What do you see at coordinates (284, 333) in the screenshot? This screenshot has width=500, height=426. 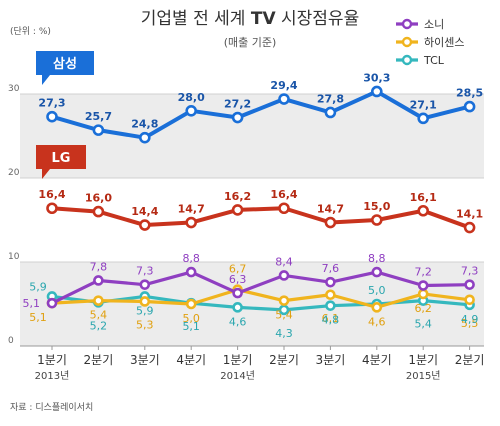 I see `data-label: 4,3` at bounding box center [284, 333].